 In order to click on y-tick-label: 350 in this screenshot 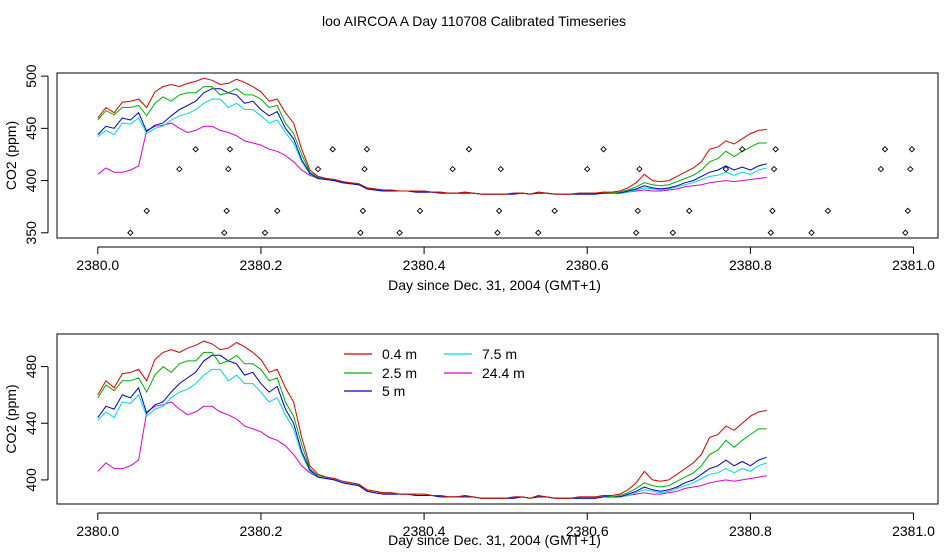, I will do `click(31, 233)`.